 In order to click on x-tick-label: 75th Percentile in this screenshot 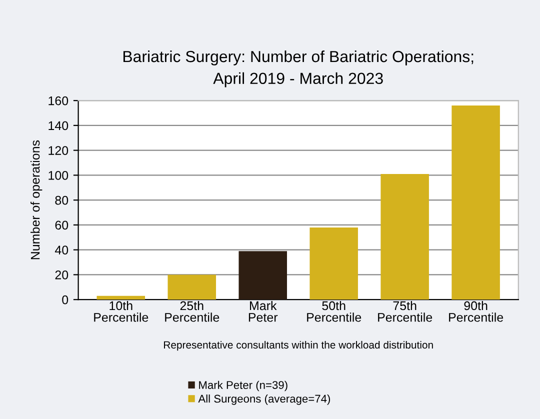, I will do `click(405, 311)`.